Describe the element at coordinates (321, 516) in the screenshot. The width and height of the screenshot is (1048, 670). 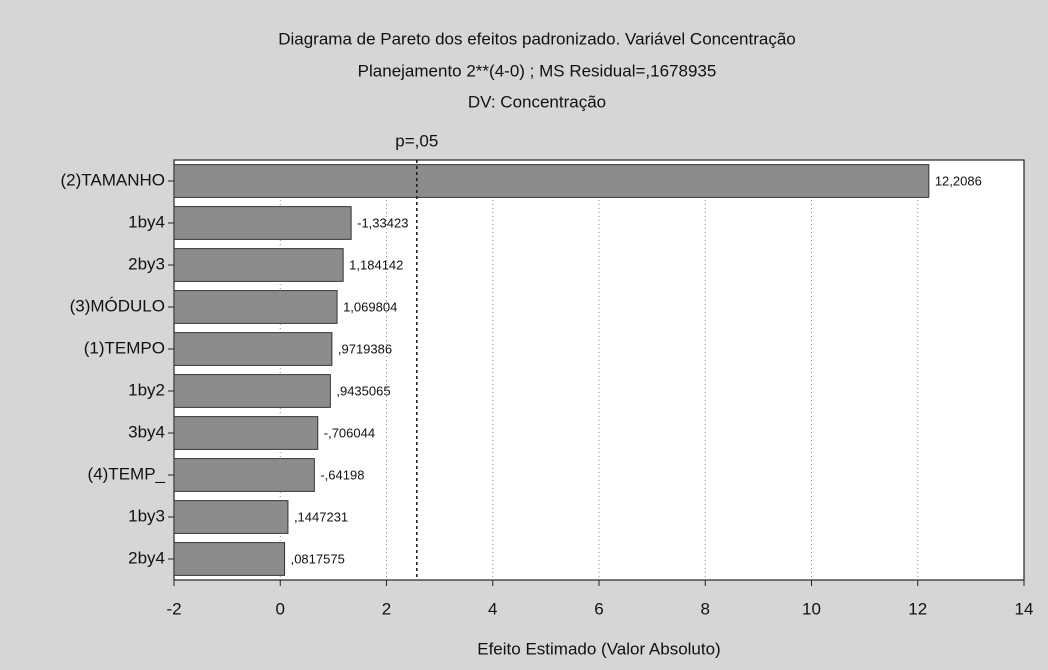
I see `value-label: ,1447231` at that location.